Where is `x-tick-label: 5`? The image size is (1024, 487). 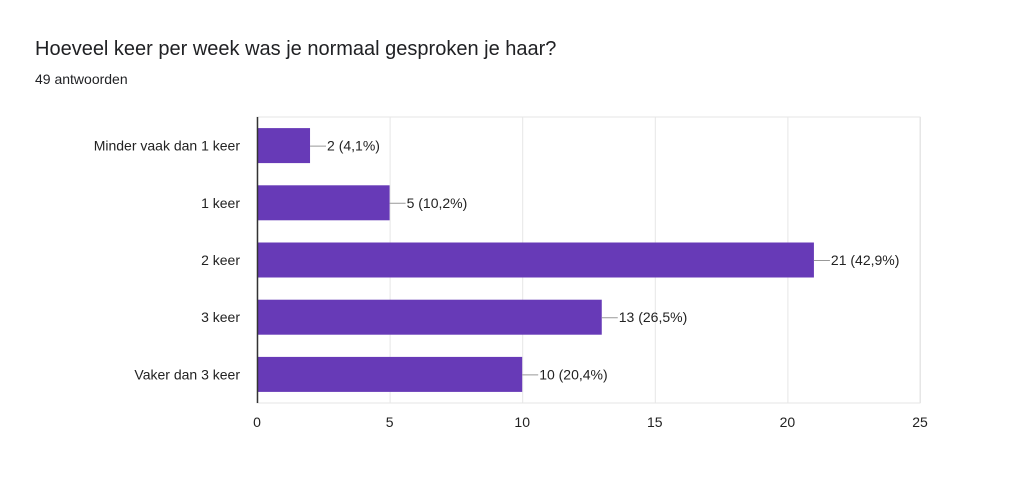
x-tick-label: 5 is located at coordinates (390, 422).